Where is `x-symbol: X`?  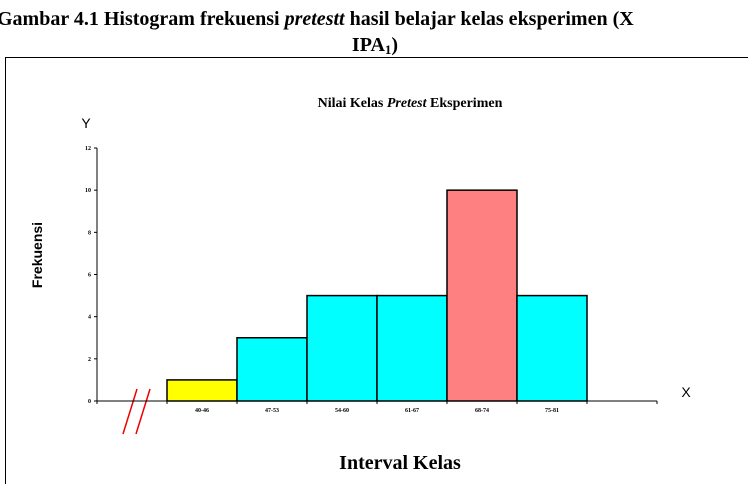
x-symbol: X is located at coordinates (686, 392).